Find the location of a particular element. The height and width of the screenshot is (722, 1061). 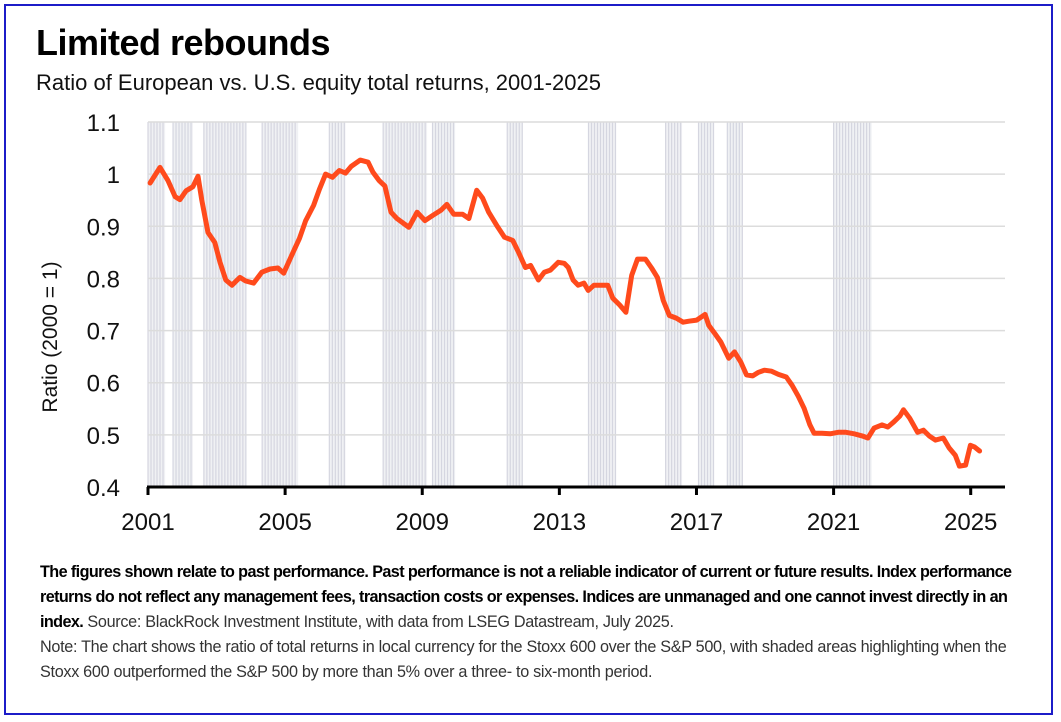

x-tick-label: 2009 is located at coordinates (422, 522).